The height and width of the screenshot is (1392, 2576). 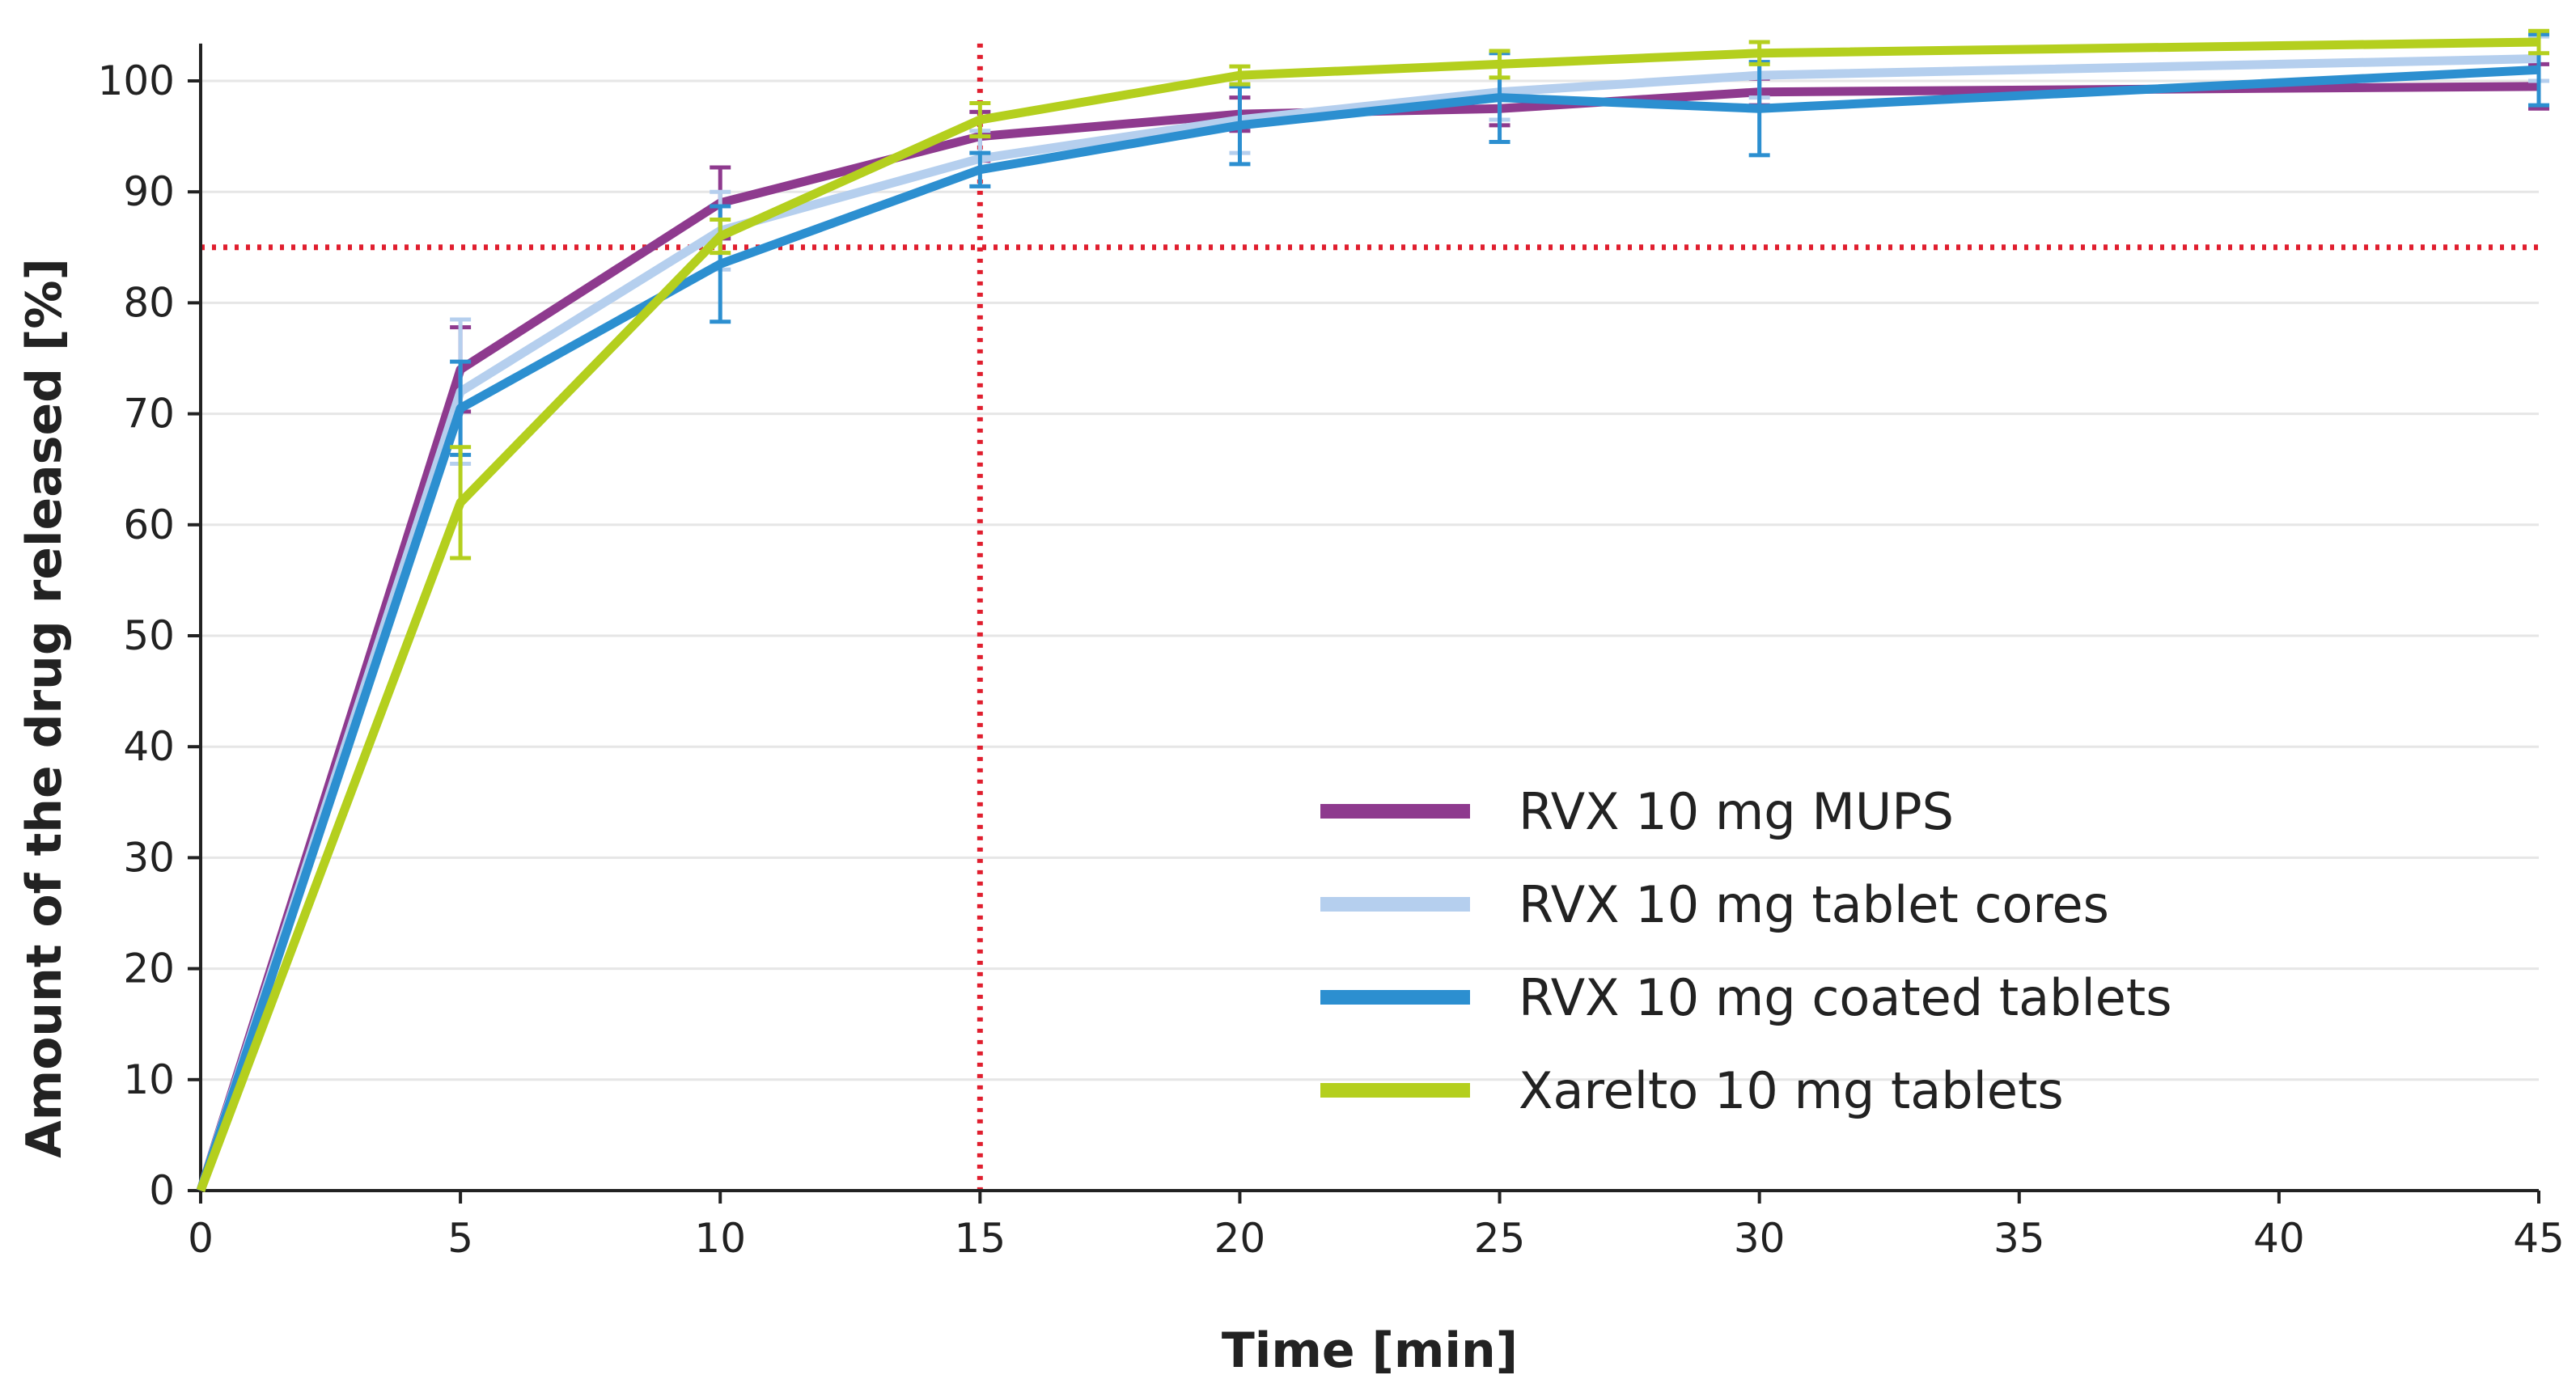 I want to click on x-tick-label: 40, so click(x=2279, y=1239).